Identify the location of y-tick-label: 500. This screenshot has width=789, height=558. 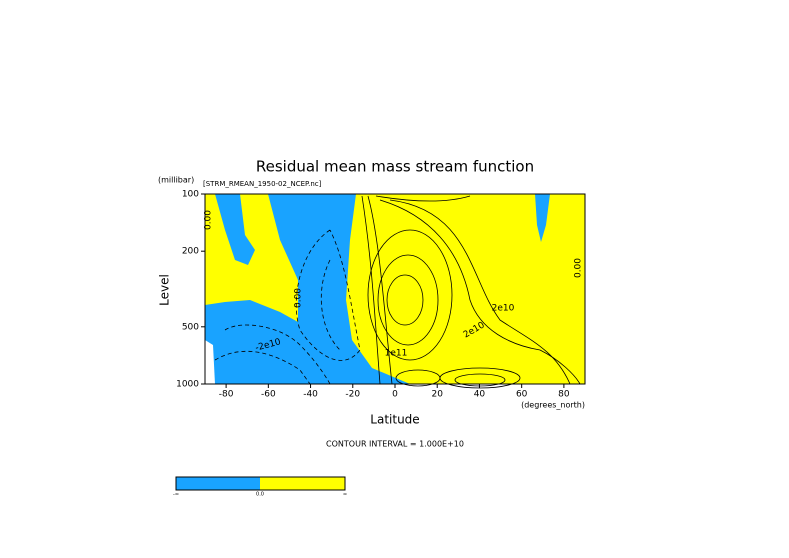
(190, 327).